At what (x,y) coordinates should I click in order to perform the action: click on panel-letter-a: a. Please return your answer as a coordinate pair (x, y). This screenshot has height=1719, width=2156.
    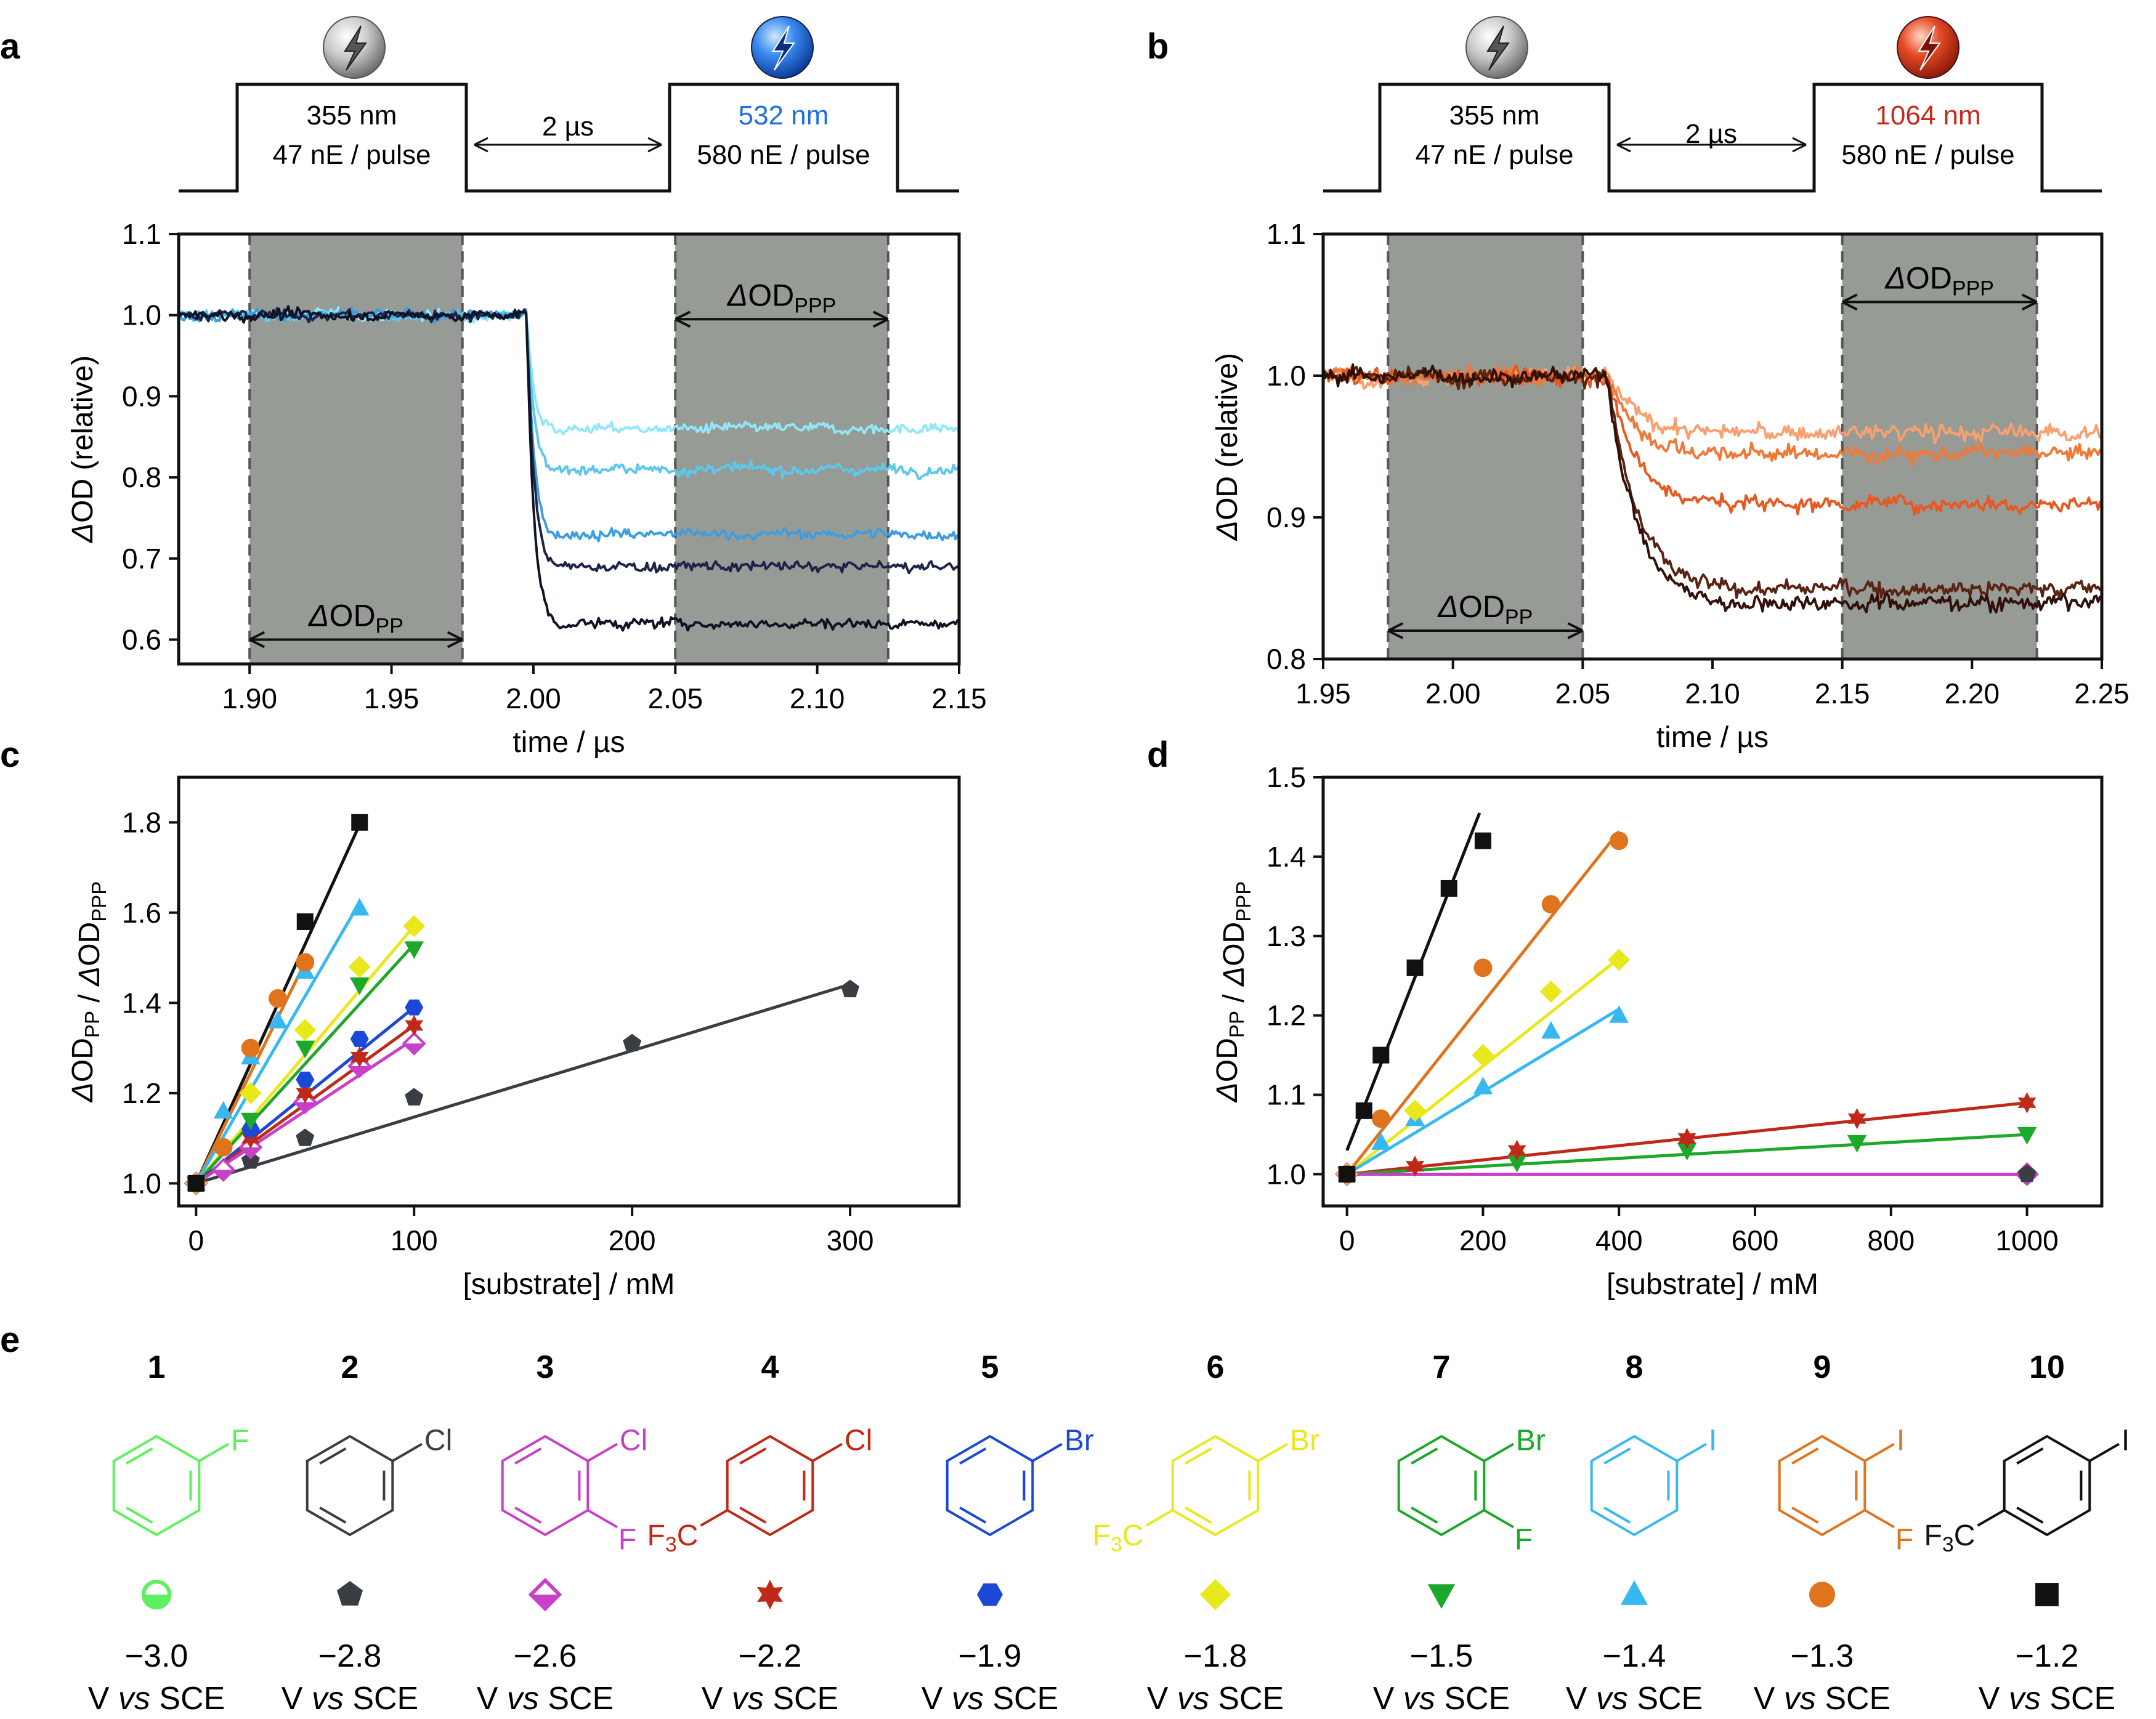
    Looking at the image, I should click on (10, 46).